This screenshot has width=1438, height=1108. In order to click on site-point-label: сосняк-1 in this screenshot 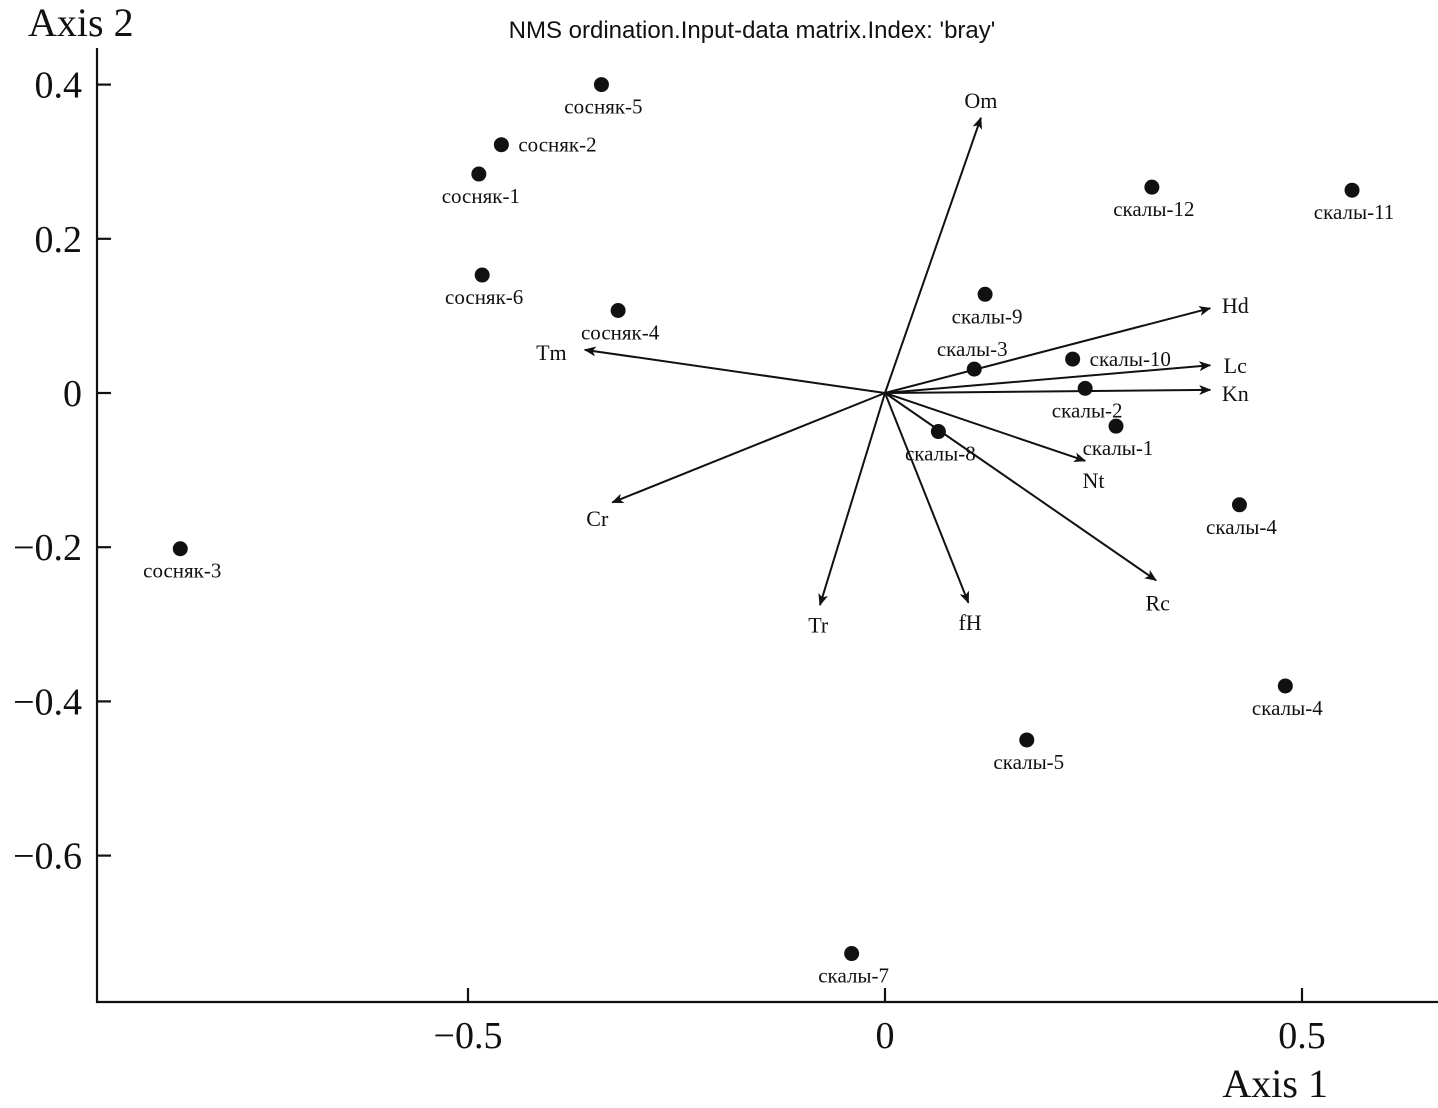, I will do `click(481, 196)`.